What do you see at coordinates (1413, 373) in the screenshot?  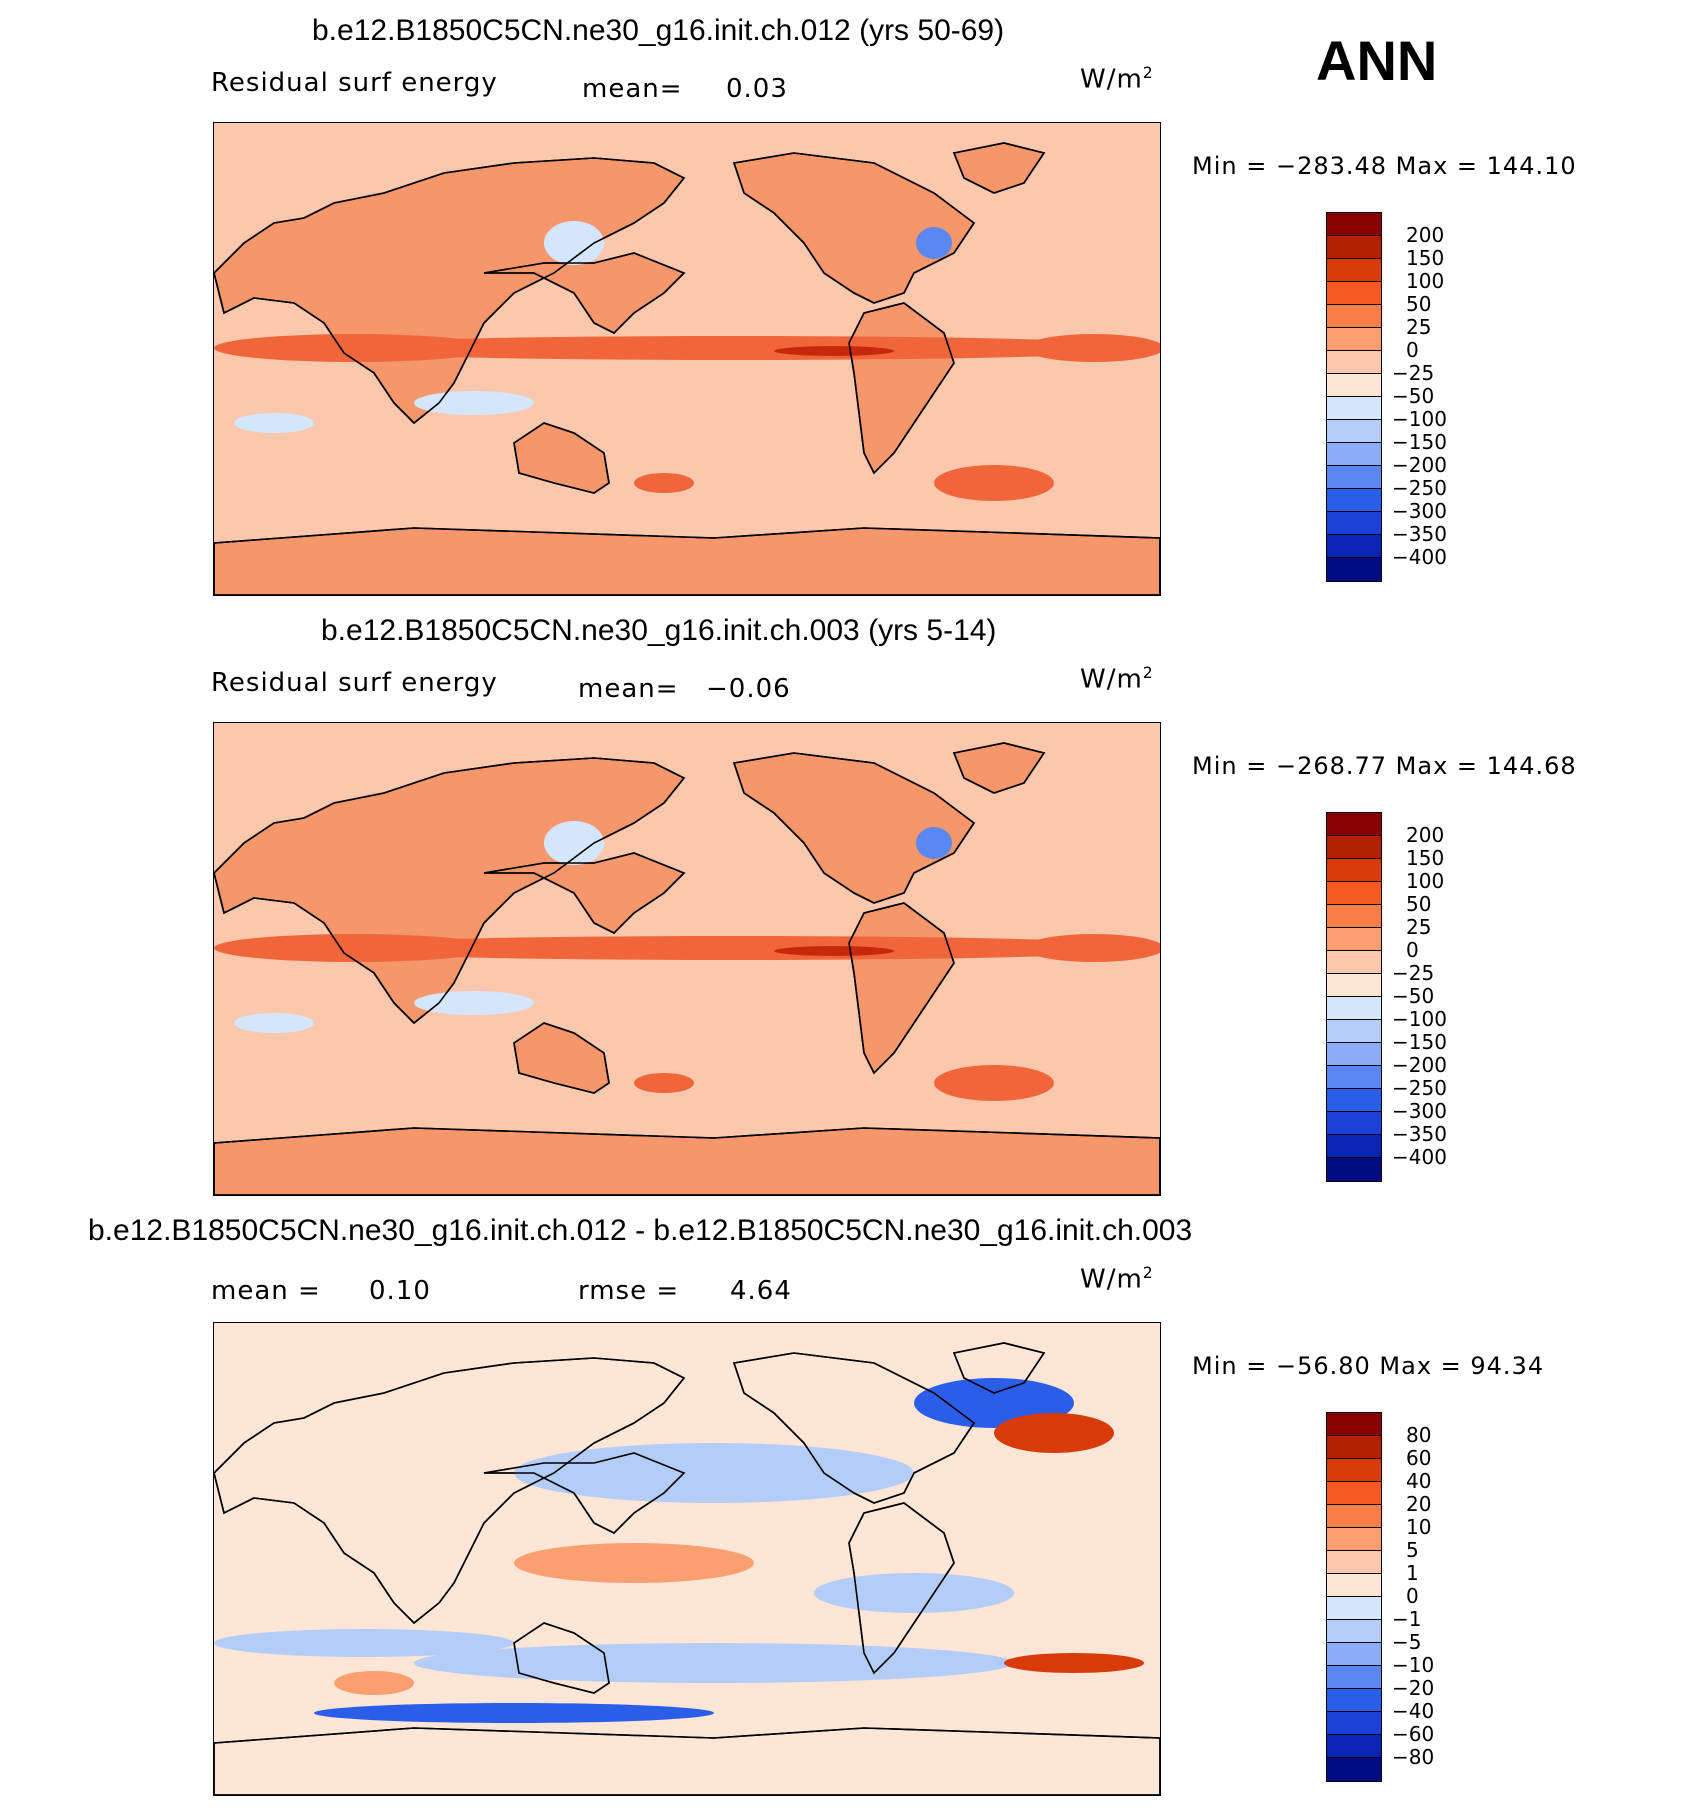 I see `colorbar-tick-label: −25` at bounding box center [1413, 373].